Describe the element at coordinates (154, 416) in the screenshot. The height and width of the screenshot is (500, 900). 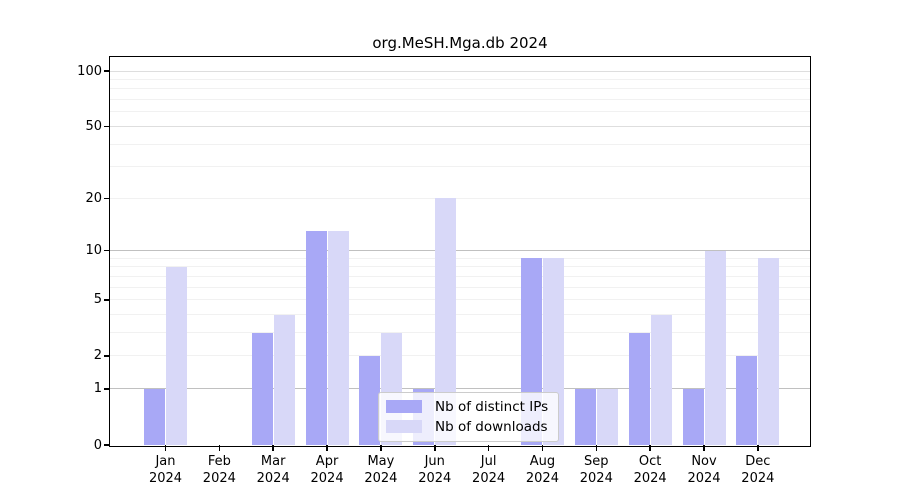
I see `bar-jan-distinct-ips` at that location.